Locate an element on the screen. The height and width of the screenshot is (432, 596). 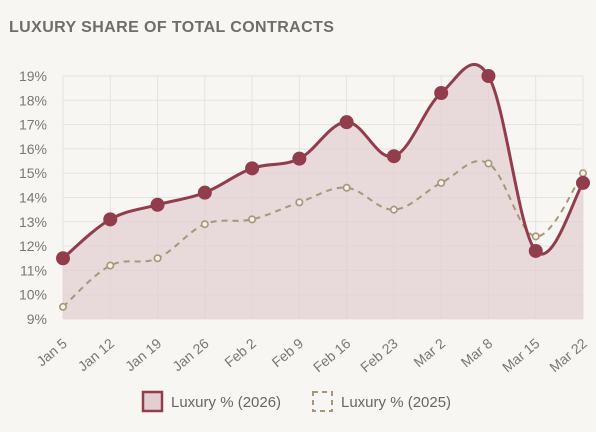
chart-title: LUXURY SHARE OF TOTAL CONTRACTS is located at coordinates (172, 27).